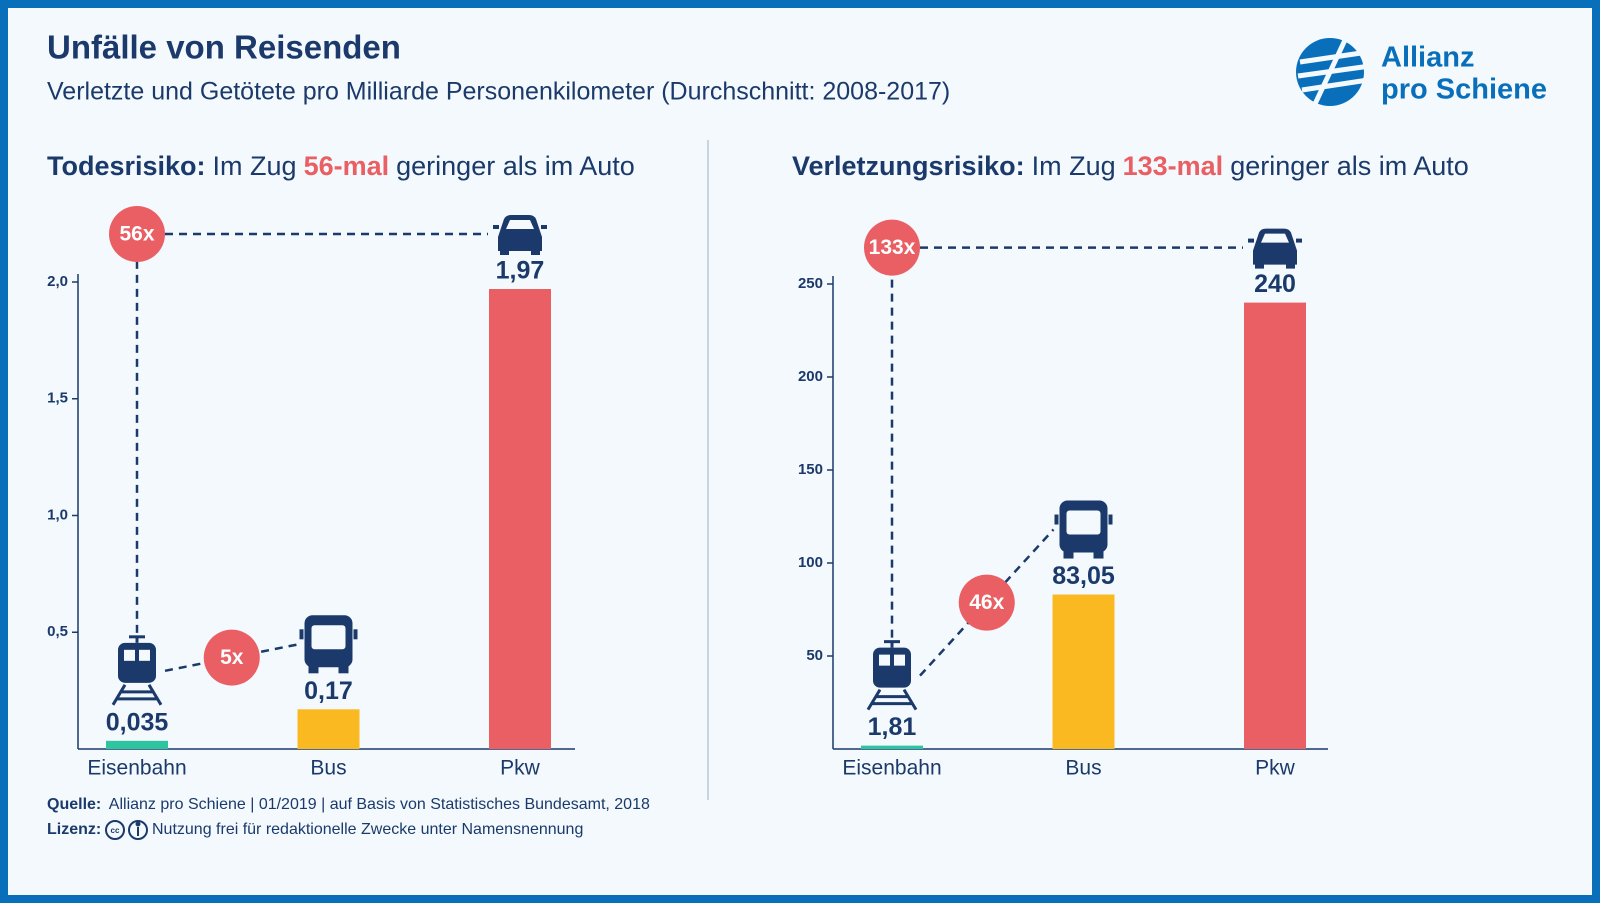  Describe the element at coordinates (57, 514) in the screenshot. I see `y-tick-label: 1,0` at that location.